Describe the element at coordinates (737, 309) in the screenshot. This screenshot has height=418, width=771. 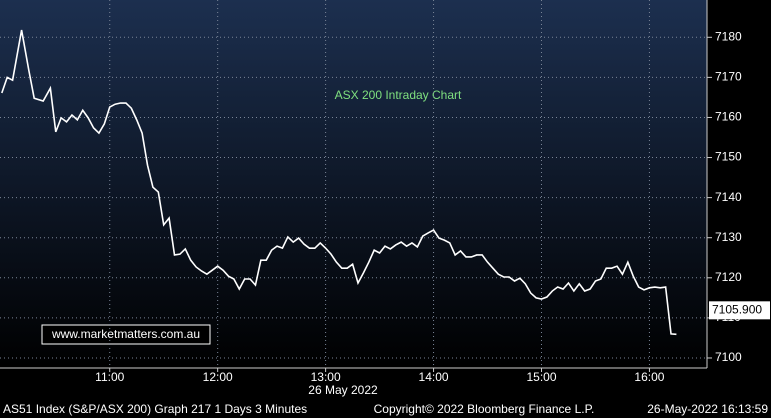
I see `price-tag-label: 7105.900` at that location.